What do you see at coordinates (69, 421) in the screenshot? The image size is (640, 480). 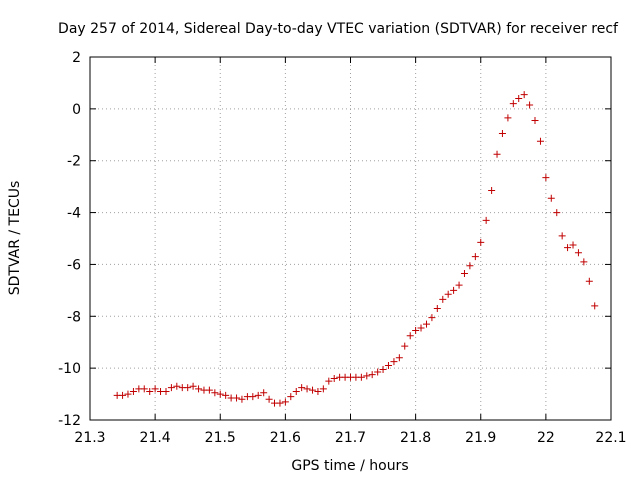 I see `y-tick-label: -12` at bounding box center [69, 421].